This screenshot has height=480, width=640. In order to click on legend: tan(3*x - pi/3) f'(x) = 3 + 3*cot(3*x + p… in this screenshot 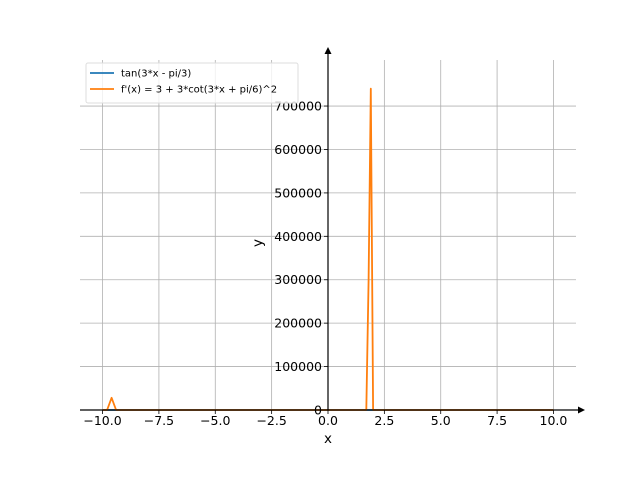, I will do `click(192, 83)`.